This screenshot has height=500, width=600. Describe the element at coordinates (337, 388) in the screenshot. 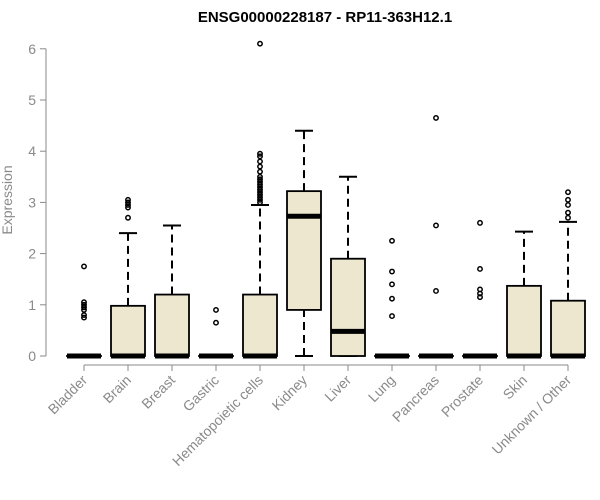

I see `x-tick-label: Liver` at that location.